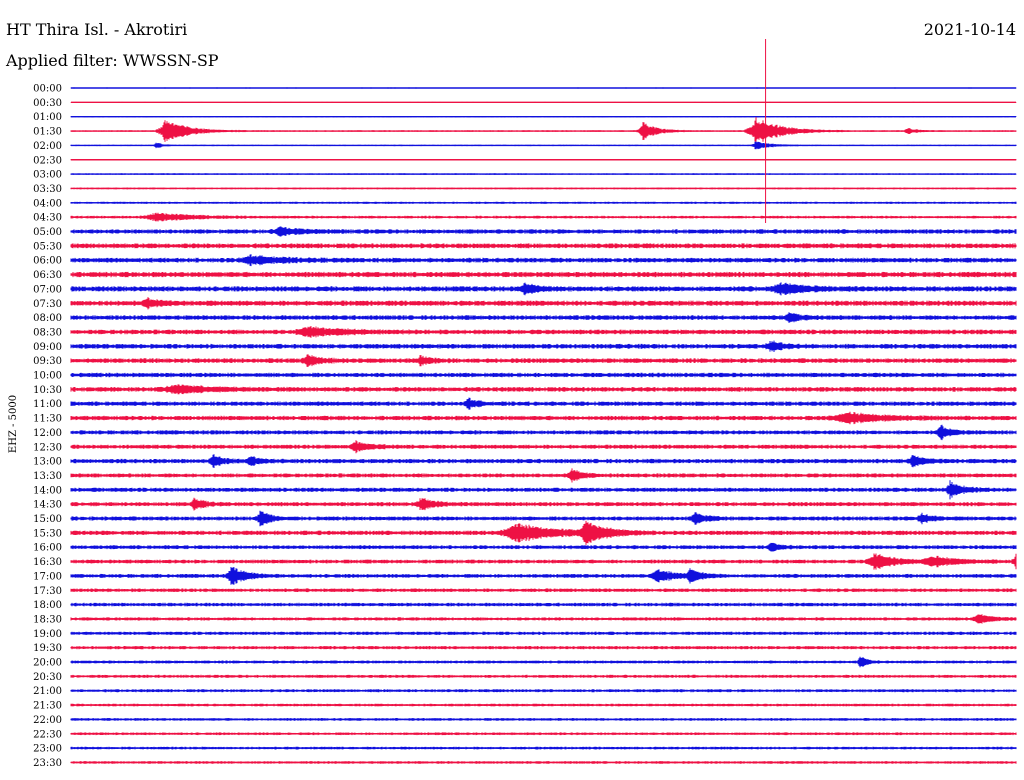 The image size is (1024, 780). What do you see at coordinates (47, 117) in the screenshot?
I see `time-label: 01:00` at bounding box center [47, 117].